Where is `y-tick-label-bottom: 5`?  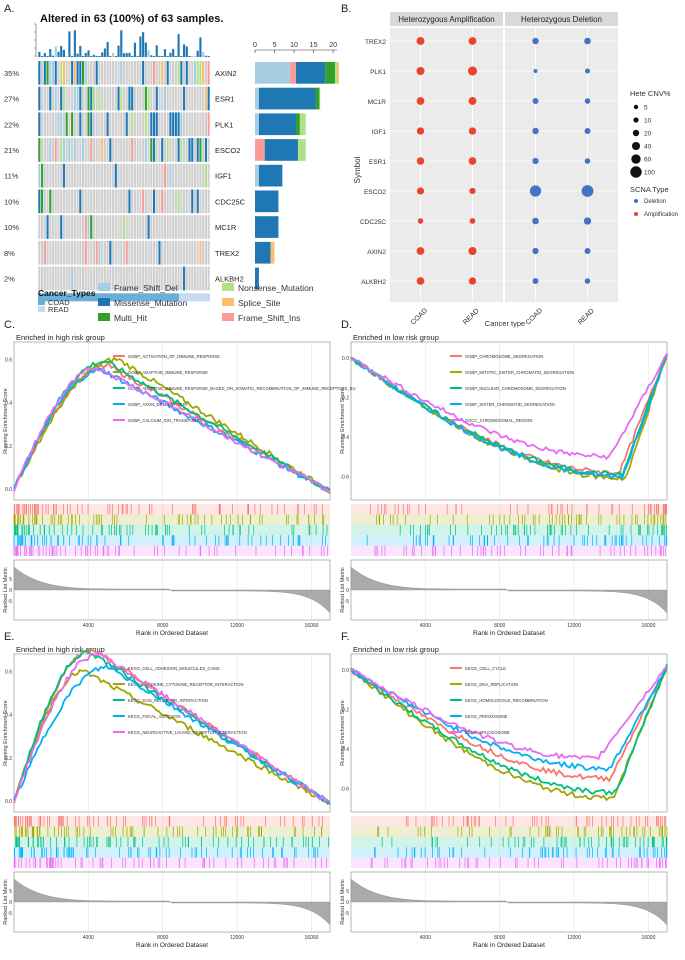 y-tick-label-bottom: 5 is located at coordinates (10, 580).